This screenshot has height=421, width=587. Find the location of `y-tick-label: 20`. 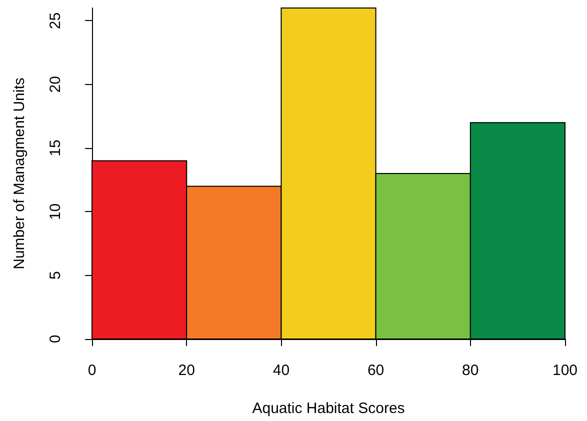

y-tick-label: 20 is located at coordinates (55, 84).